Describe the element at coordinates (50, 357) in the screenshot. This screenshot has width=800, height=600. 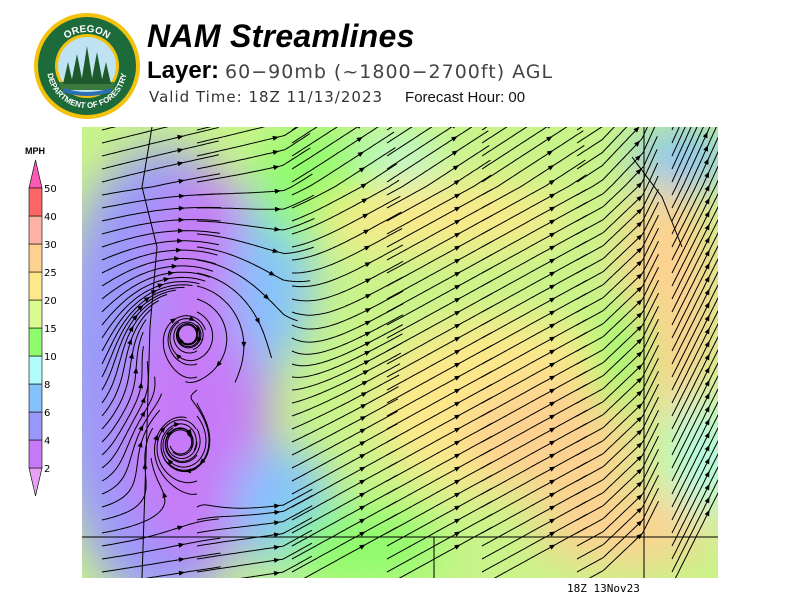
I see `legend-label: 10` at that location.